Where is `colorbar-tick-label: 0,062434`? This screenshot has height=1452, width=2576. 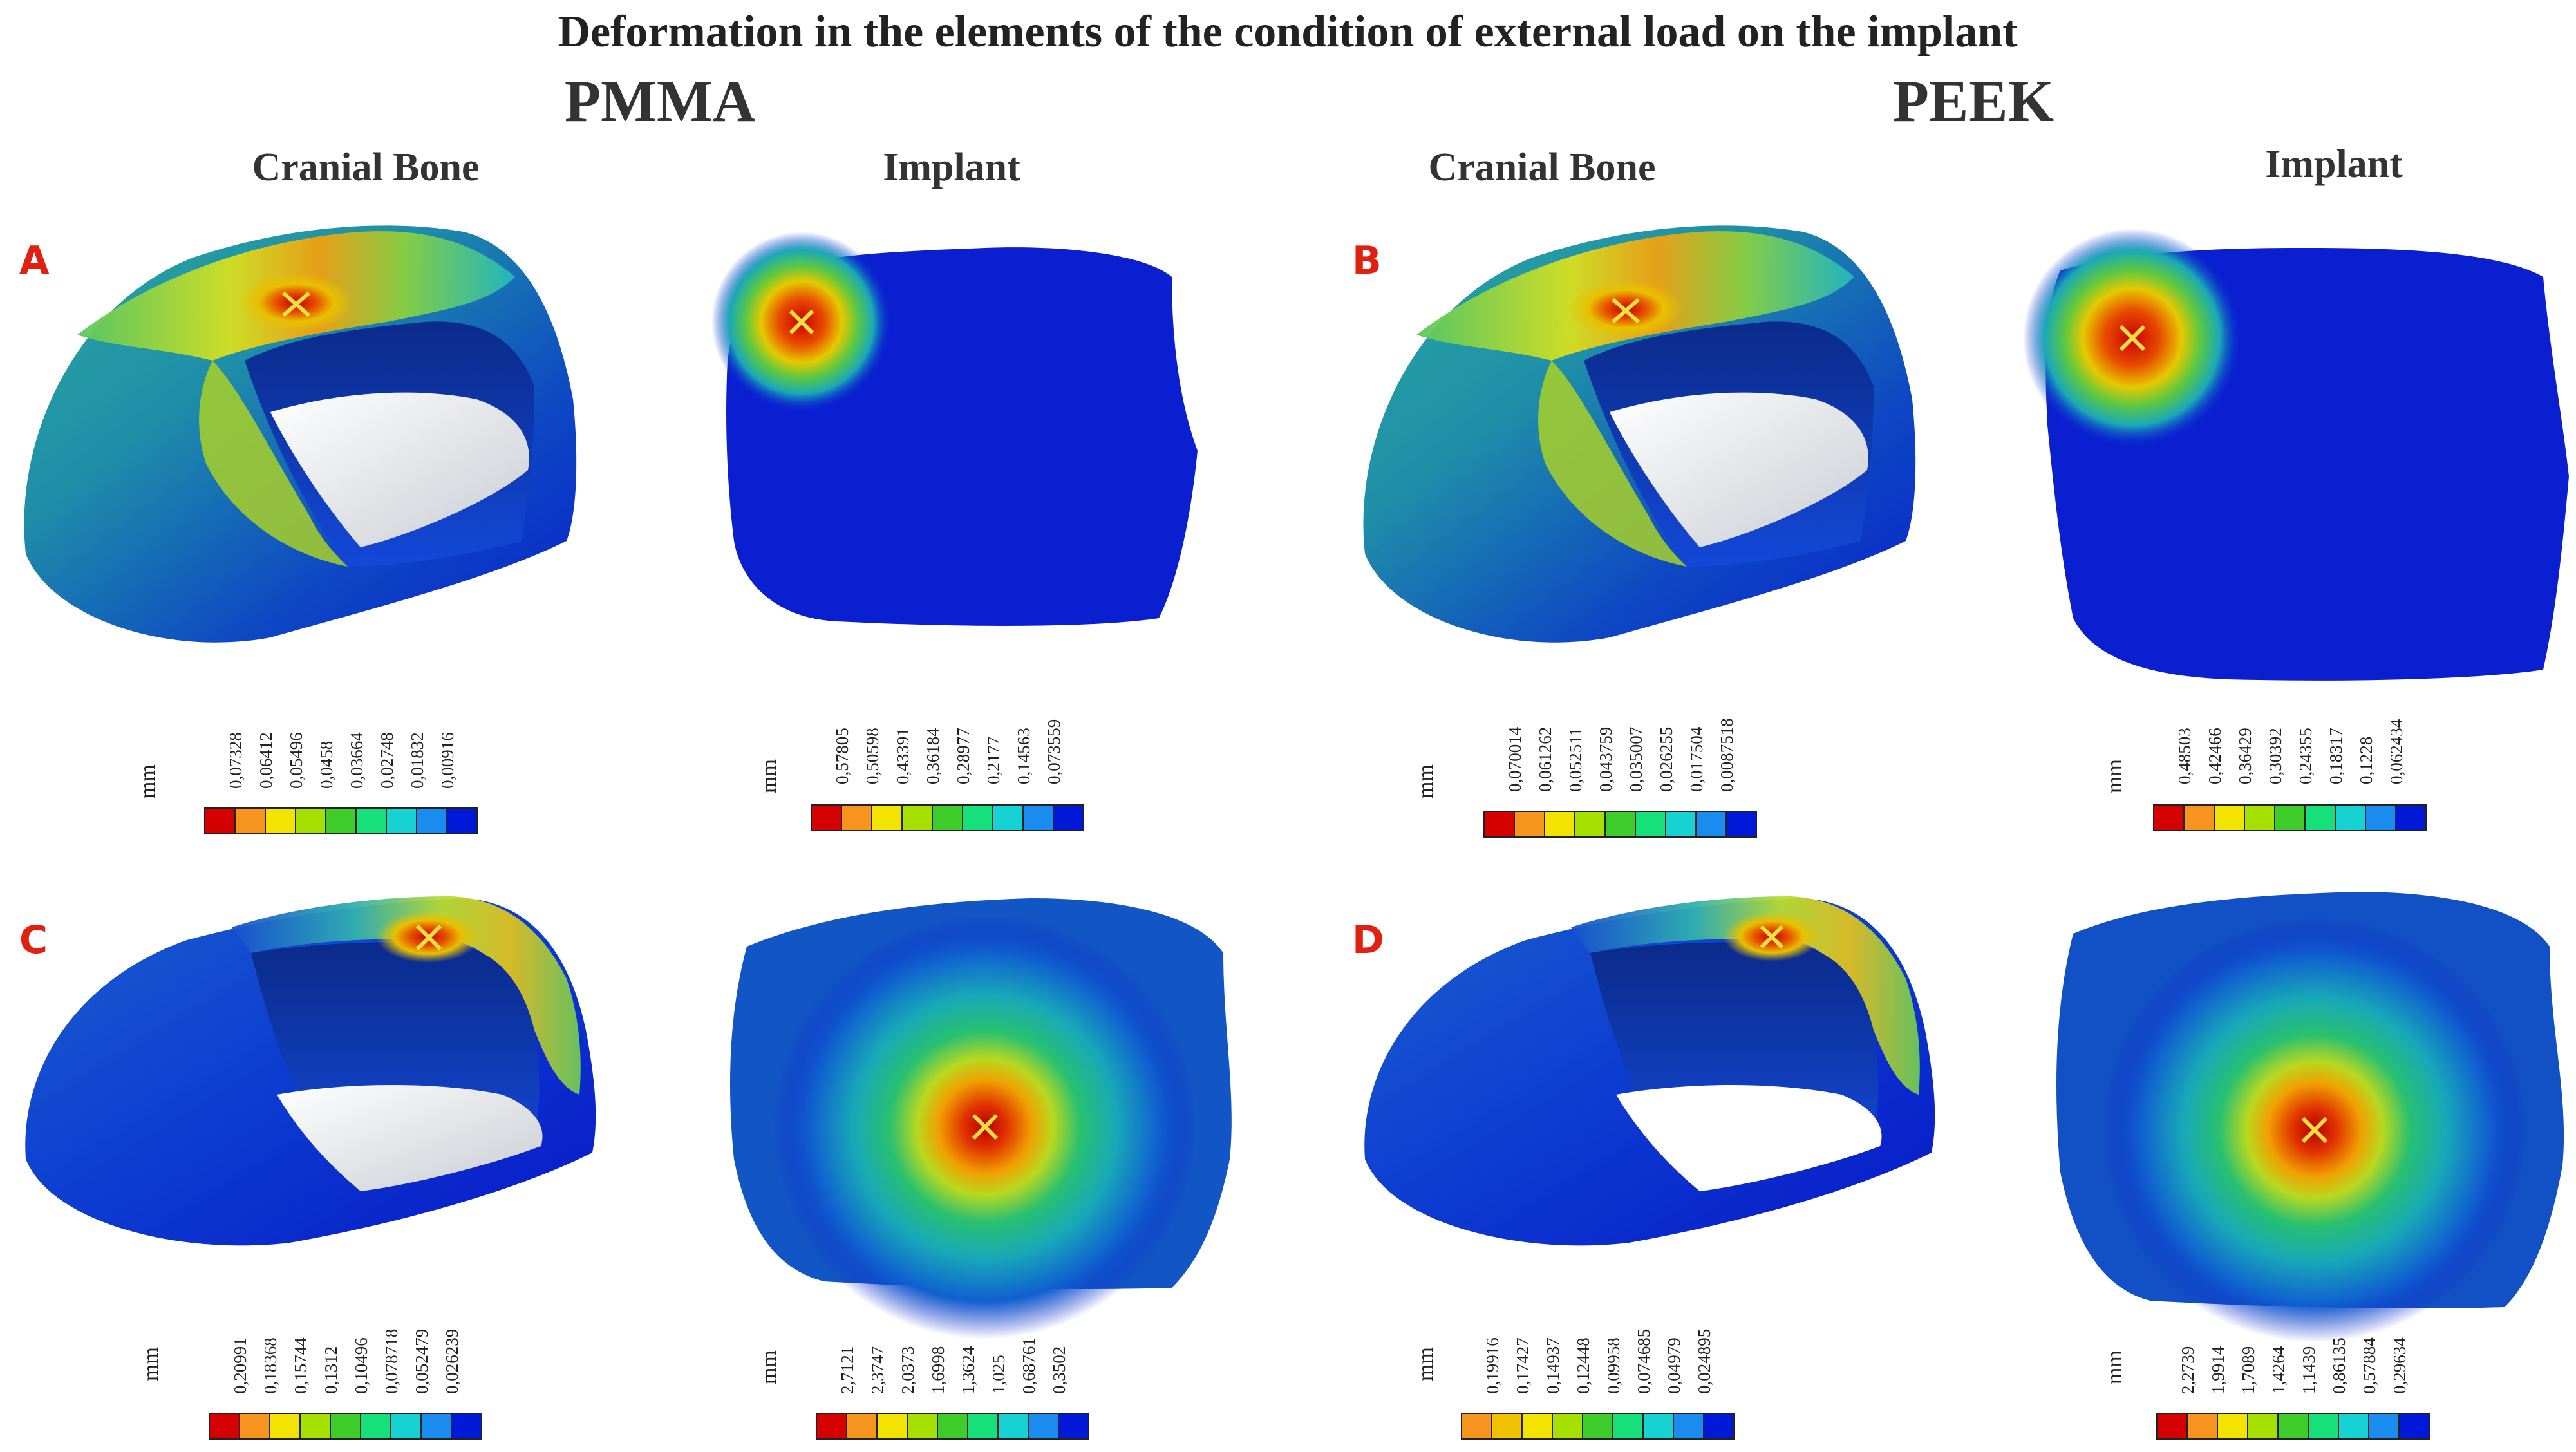
colorbar-tick-label: 0,062434 is located at coordinates (2396, 751).